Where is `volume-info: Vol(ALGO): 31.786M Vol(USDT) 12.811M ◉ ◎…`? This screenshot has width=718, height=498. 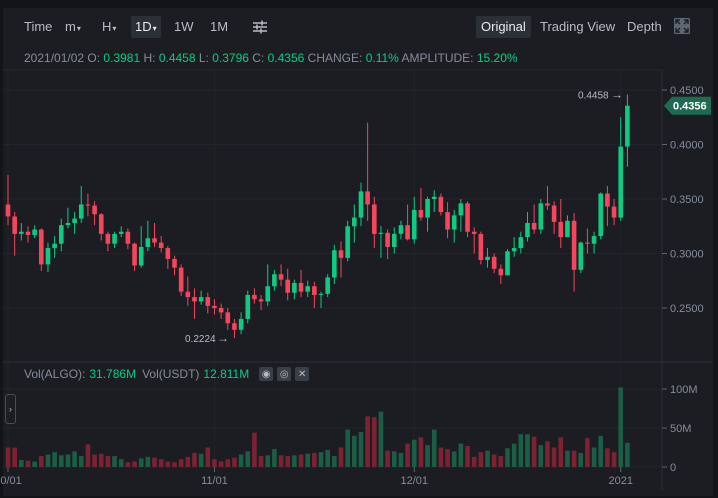 volume-info: Vol(ALGO): 31.786M Vol(USDT) 12.811M ◉ ◎… is located at coordinates (167, 374).